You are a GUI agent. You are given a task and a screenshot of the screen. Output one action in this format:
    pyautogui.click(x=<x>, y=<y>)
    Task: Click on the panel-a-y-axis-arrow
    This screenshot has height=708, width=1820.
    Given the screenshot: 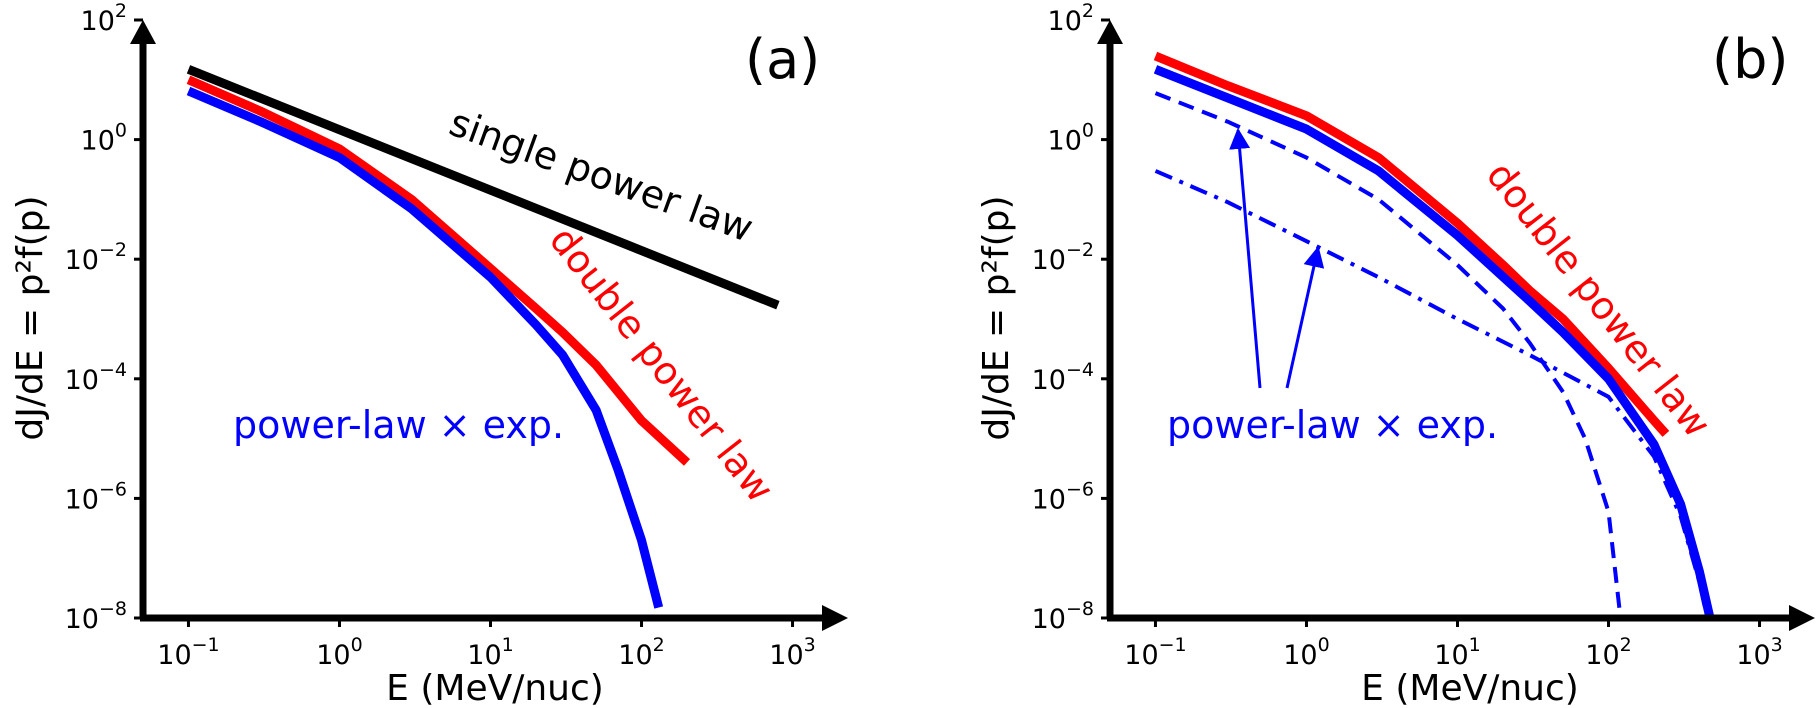 What is the action you would take?
    pyautogui.click(x=143, y=32)
    